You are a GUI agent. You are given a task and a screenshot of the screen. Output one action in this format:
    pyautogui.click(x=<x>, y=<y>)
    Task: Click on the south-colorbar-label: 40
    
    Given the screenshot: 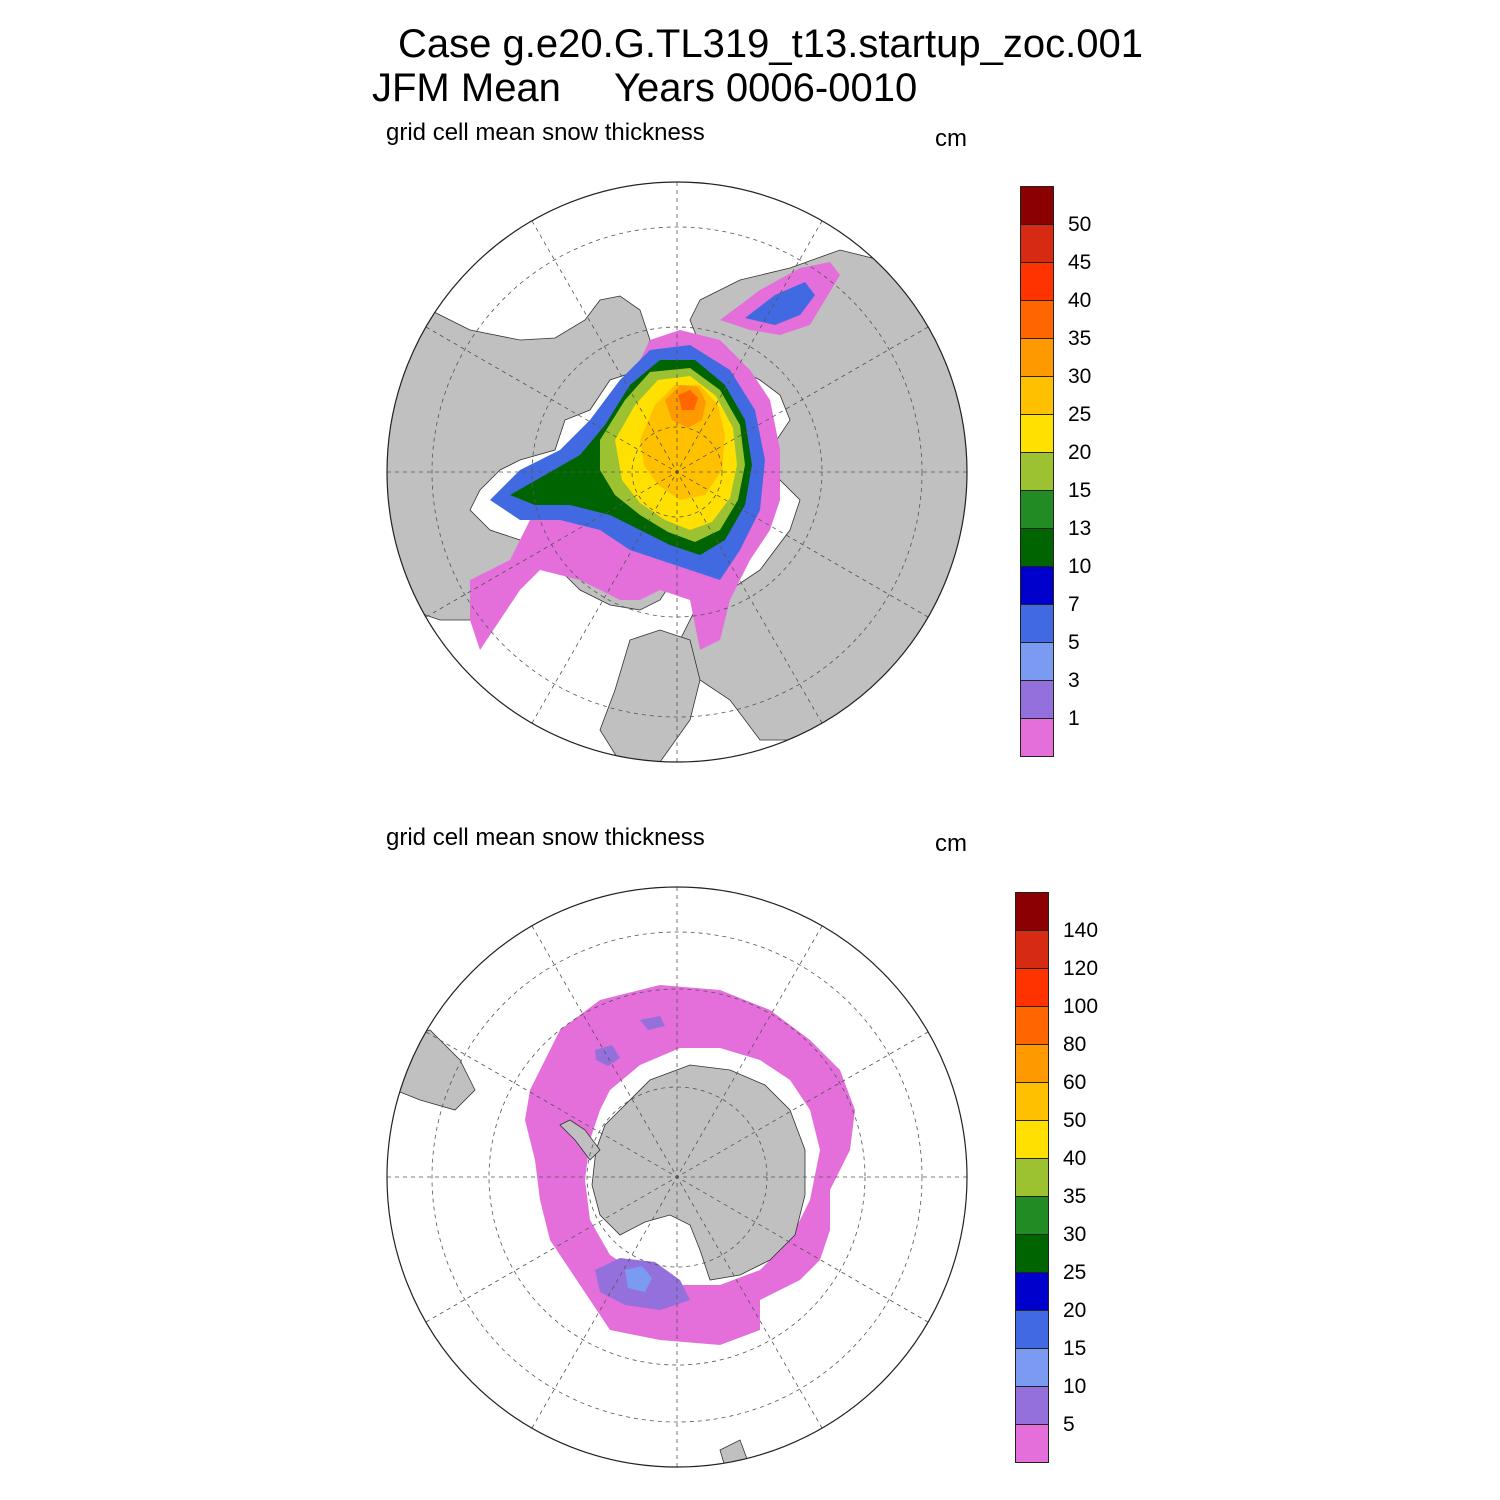 What is the action you would take?
    pyautogui.click(x=1075, y=1158)
    